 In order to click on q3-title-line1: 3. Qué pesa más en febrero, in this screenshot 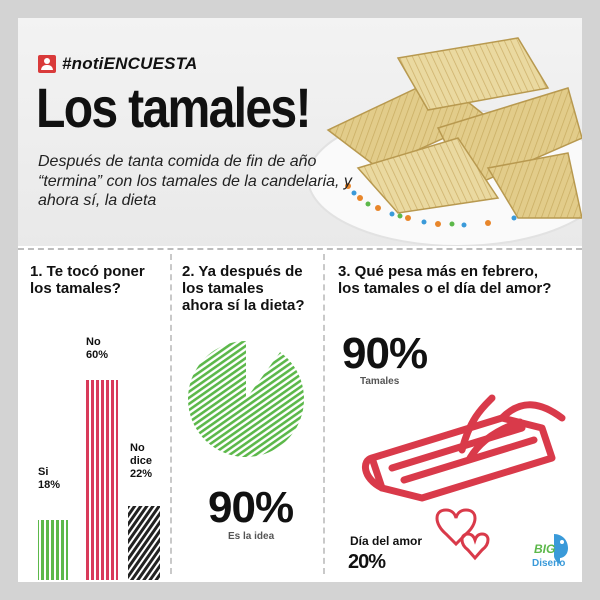, I will do `click(438, 271)`.